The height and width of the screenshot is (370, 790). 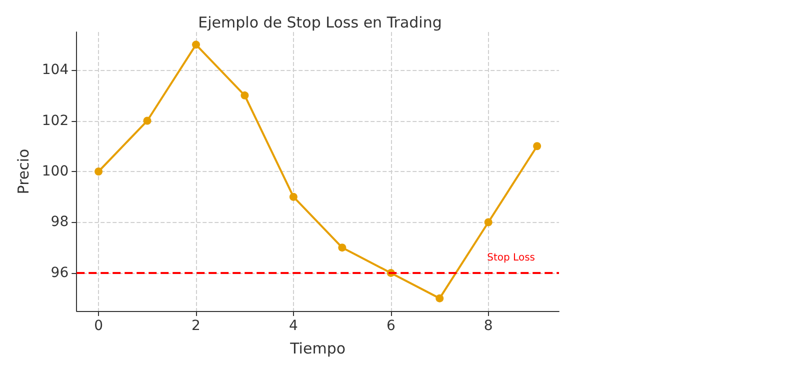 What do you see at coordinates (23, 171) in the screenshot?
I see `y-axis-title: Precio` at bounding box center [23, 171].